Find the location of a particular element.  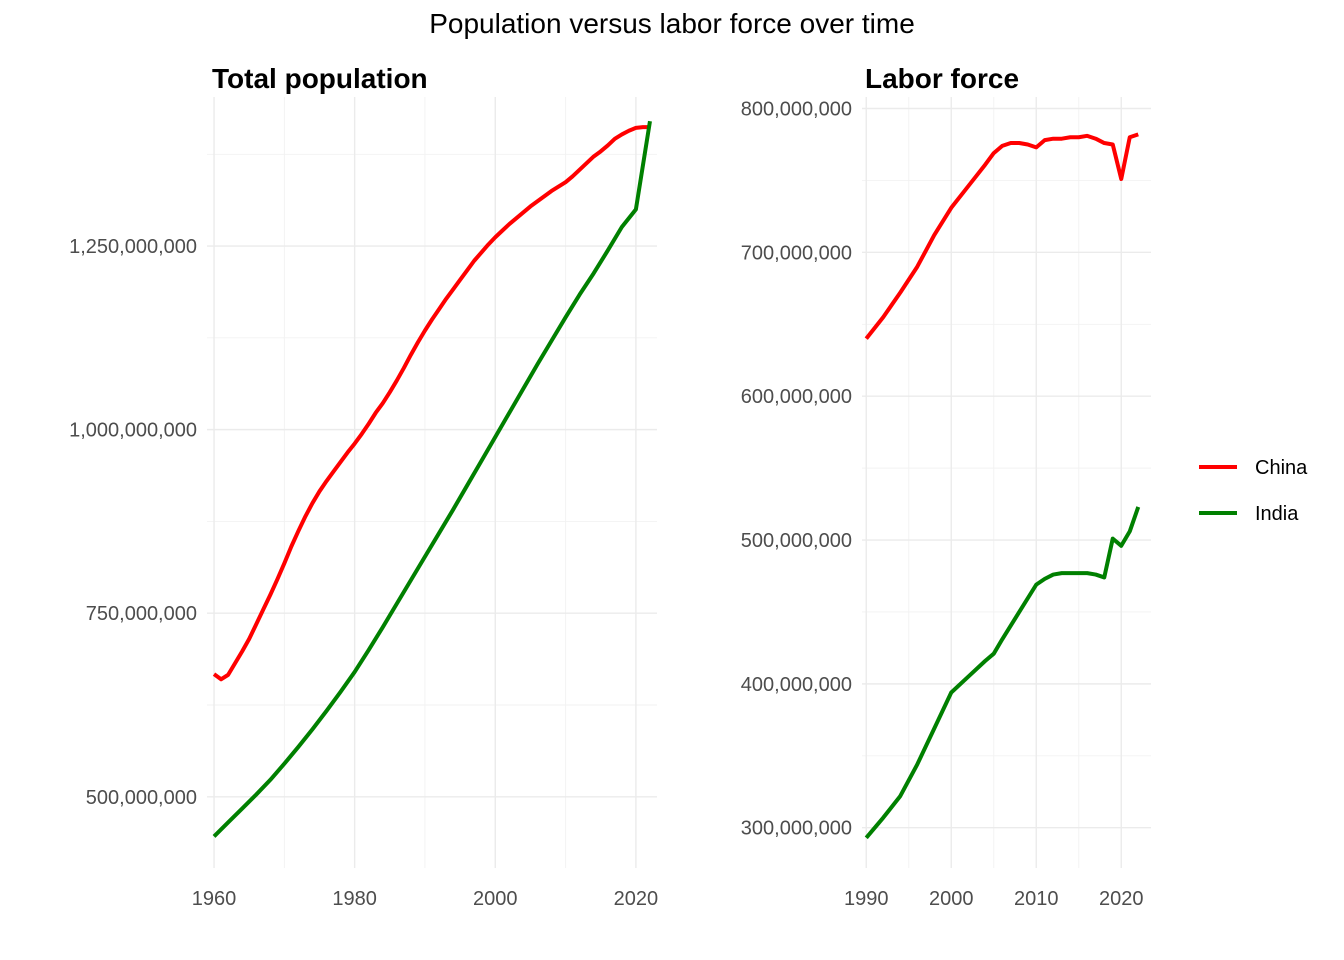

figure-title: Population versus labor force over time is located at coordinates (672, 23).